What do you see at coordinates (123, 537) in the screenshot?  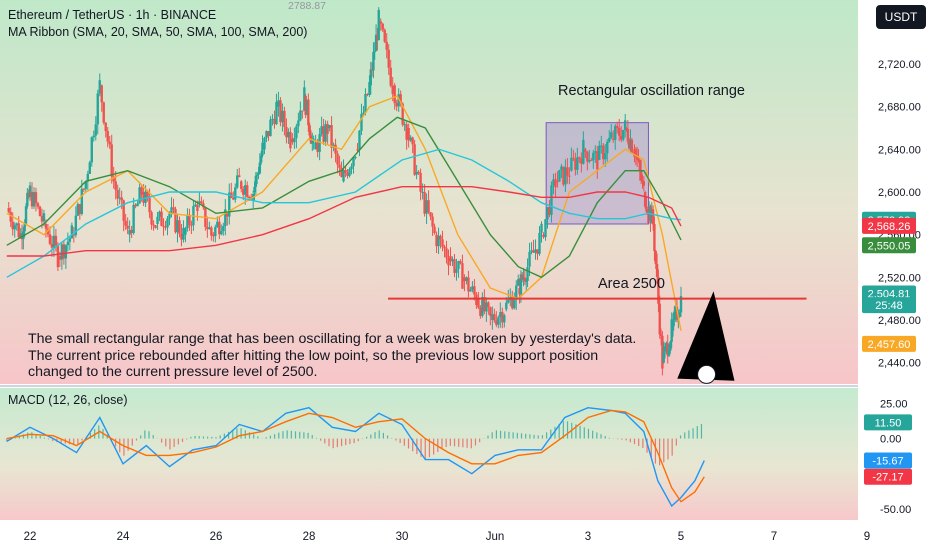 I see `time-tick-label: 24` at bounding box center [123, 537].